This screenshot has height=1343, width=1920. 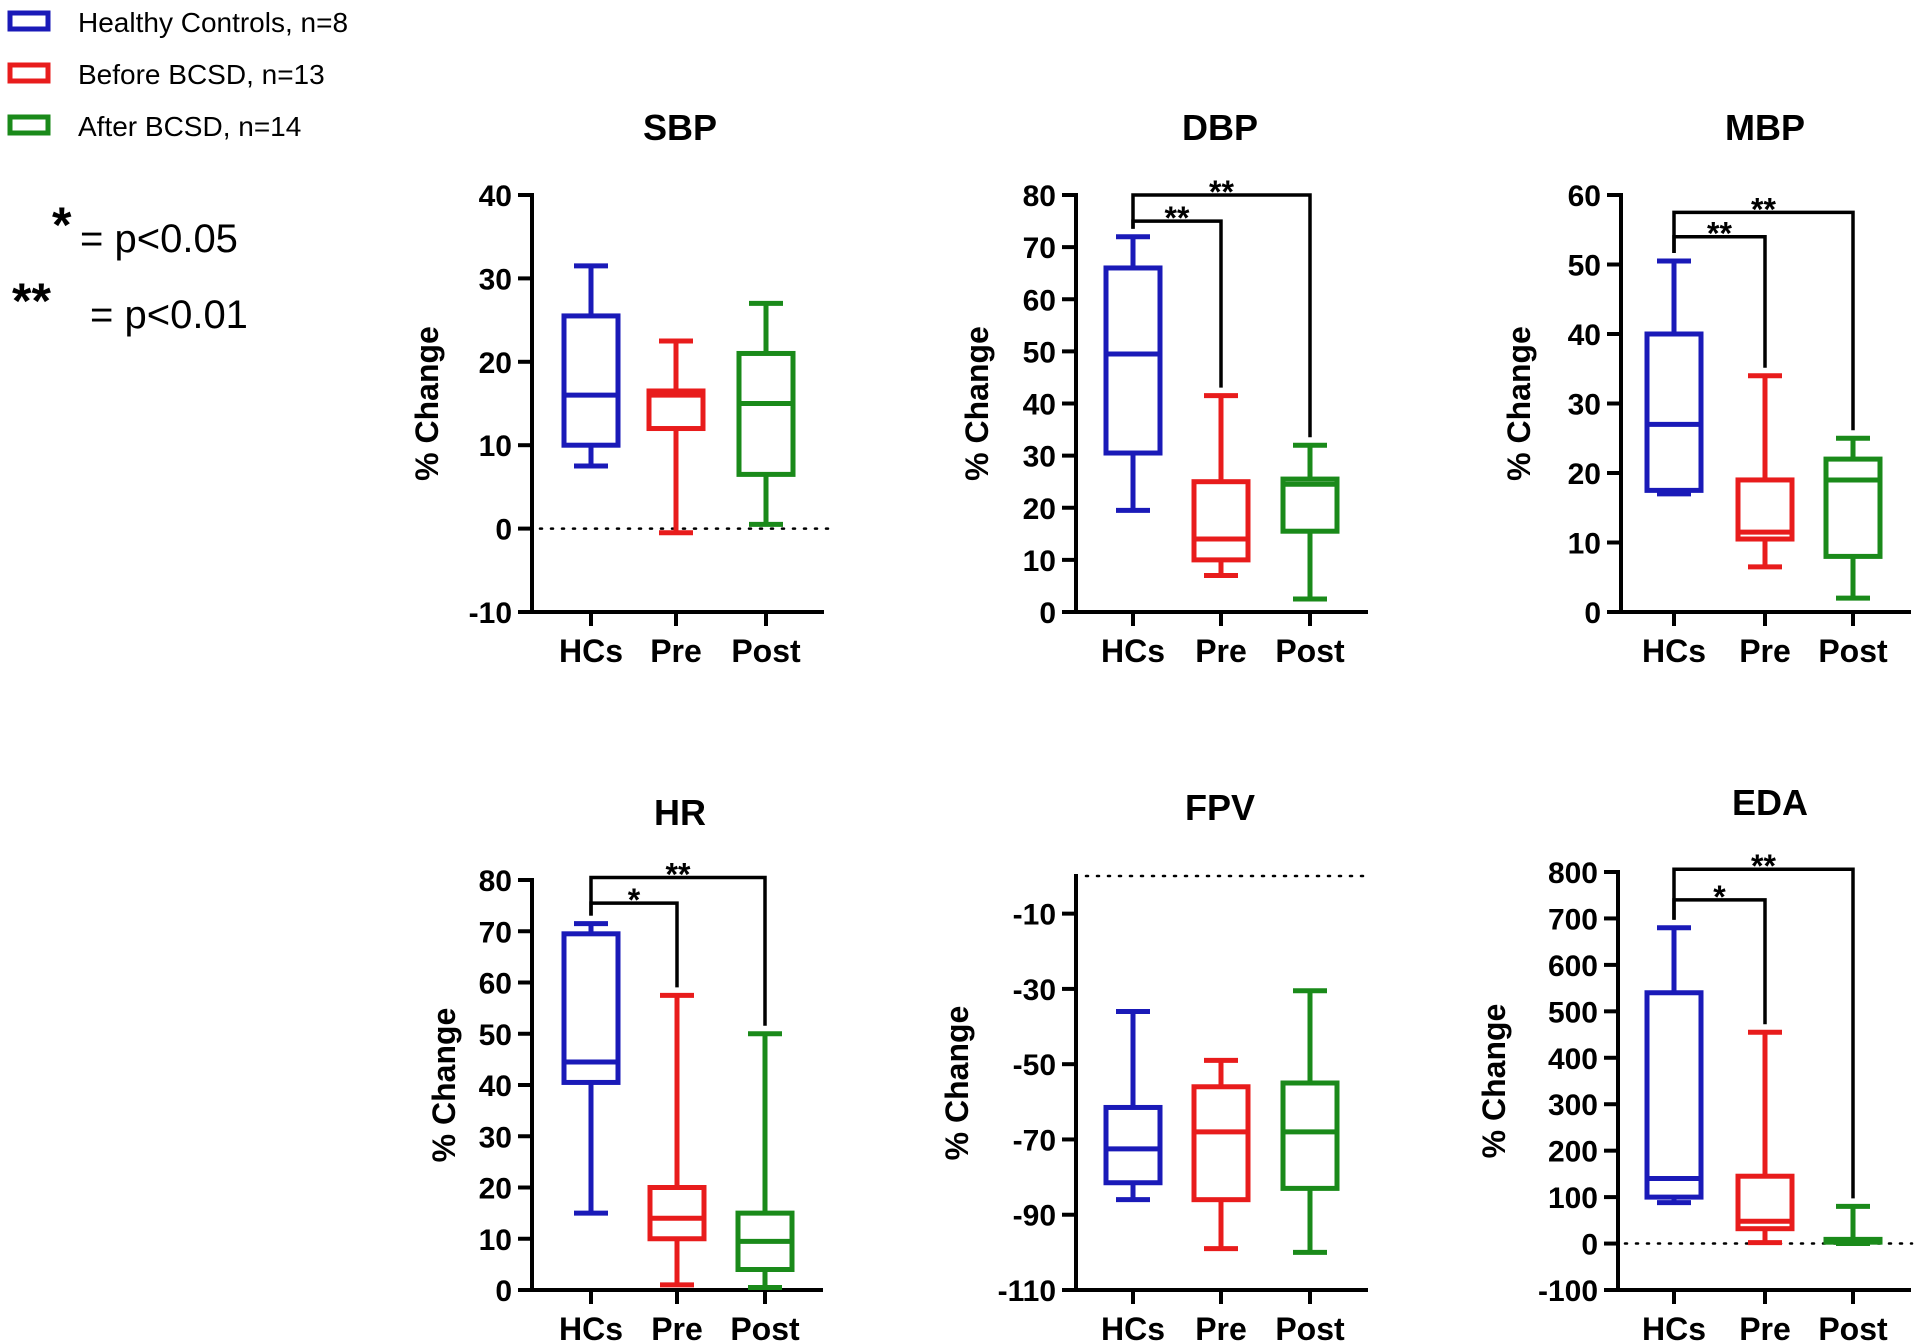 I want to click on y-tick-label-hr: 50, so click(x=495, y=1035).